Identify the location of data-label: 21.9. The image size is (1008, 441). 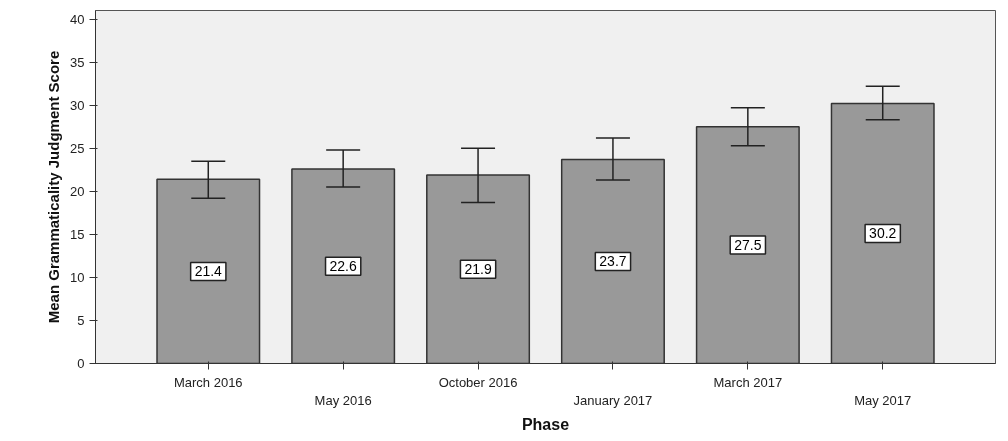
(478, 269).